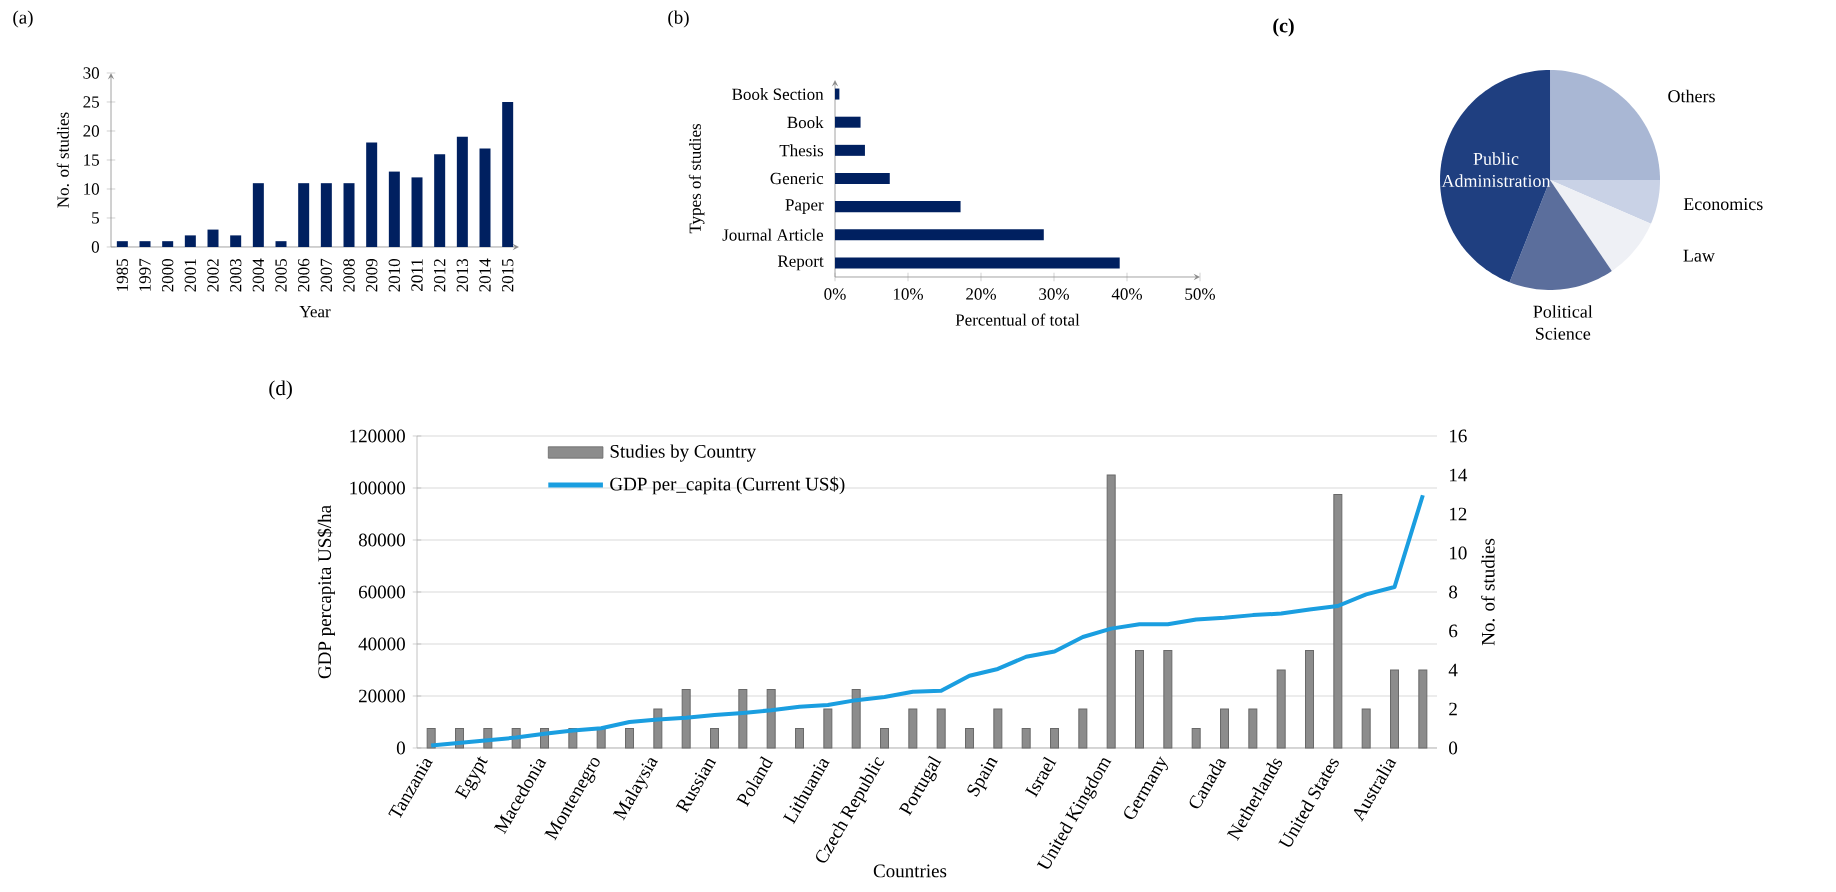 The image size is (1836, 892). Describe the element at coordinates (439, 275) in the screenshot. I see `x-tick-label: 2012` at that location.